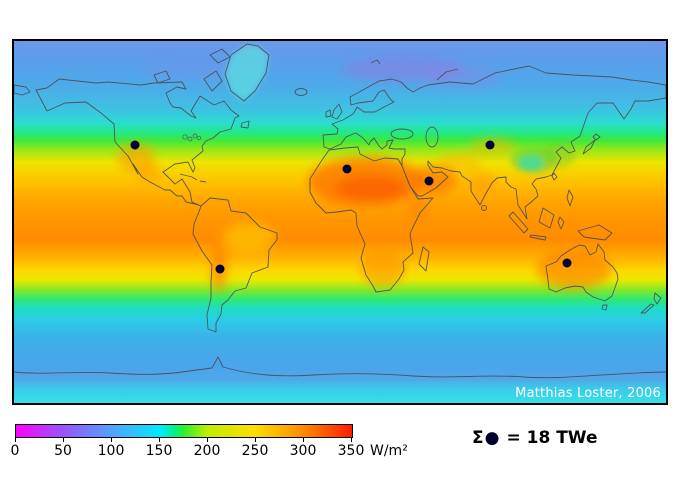 Image resolution: width=680 pixels, height=480 pixels. I want to click on colorbar-tick-label: 350, so click(351, 451).